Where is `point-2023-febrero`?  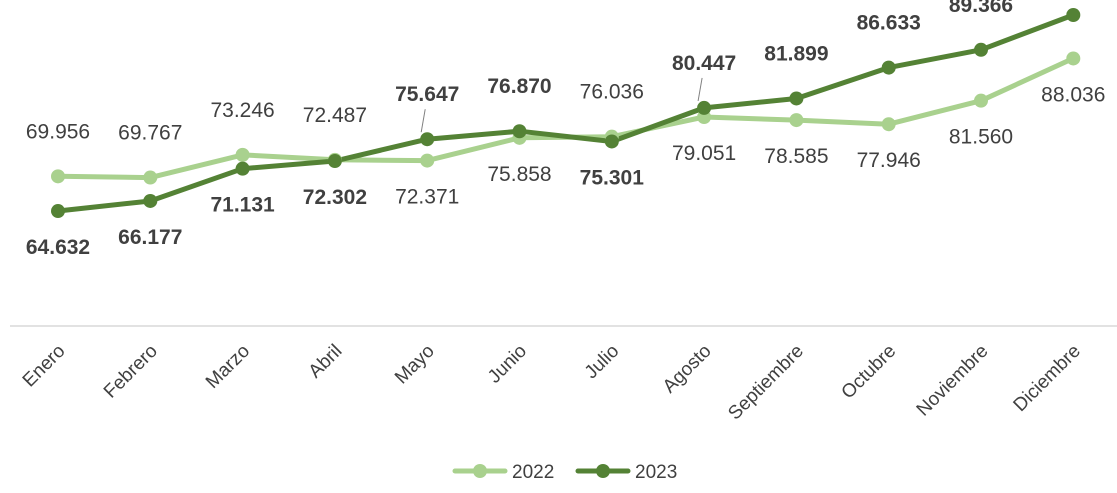 point-2023-febrero is located at coordinates (150, 200).